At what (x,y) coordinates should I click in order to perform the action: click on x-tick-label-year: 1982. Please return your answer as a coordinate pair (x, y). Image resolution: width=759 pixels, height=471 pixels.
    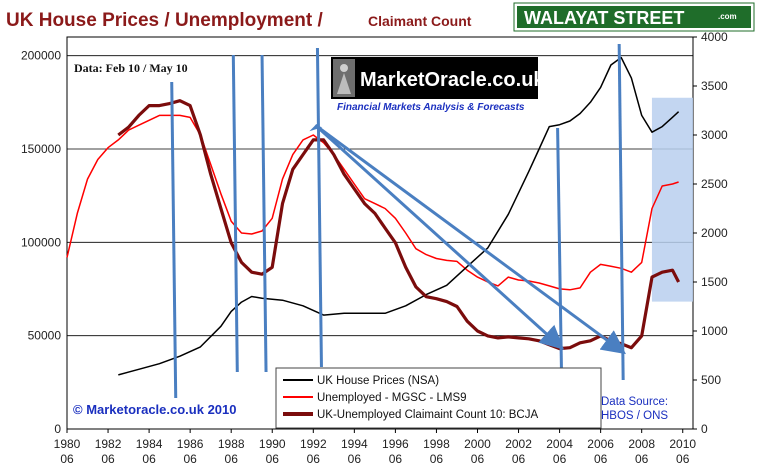
    Looking at the image, I should click on (108, 444).